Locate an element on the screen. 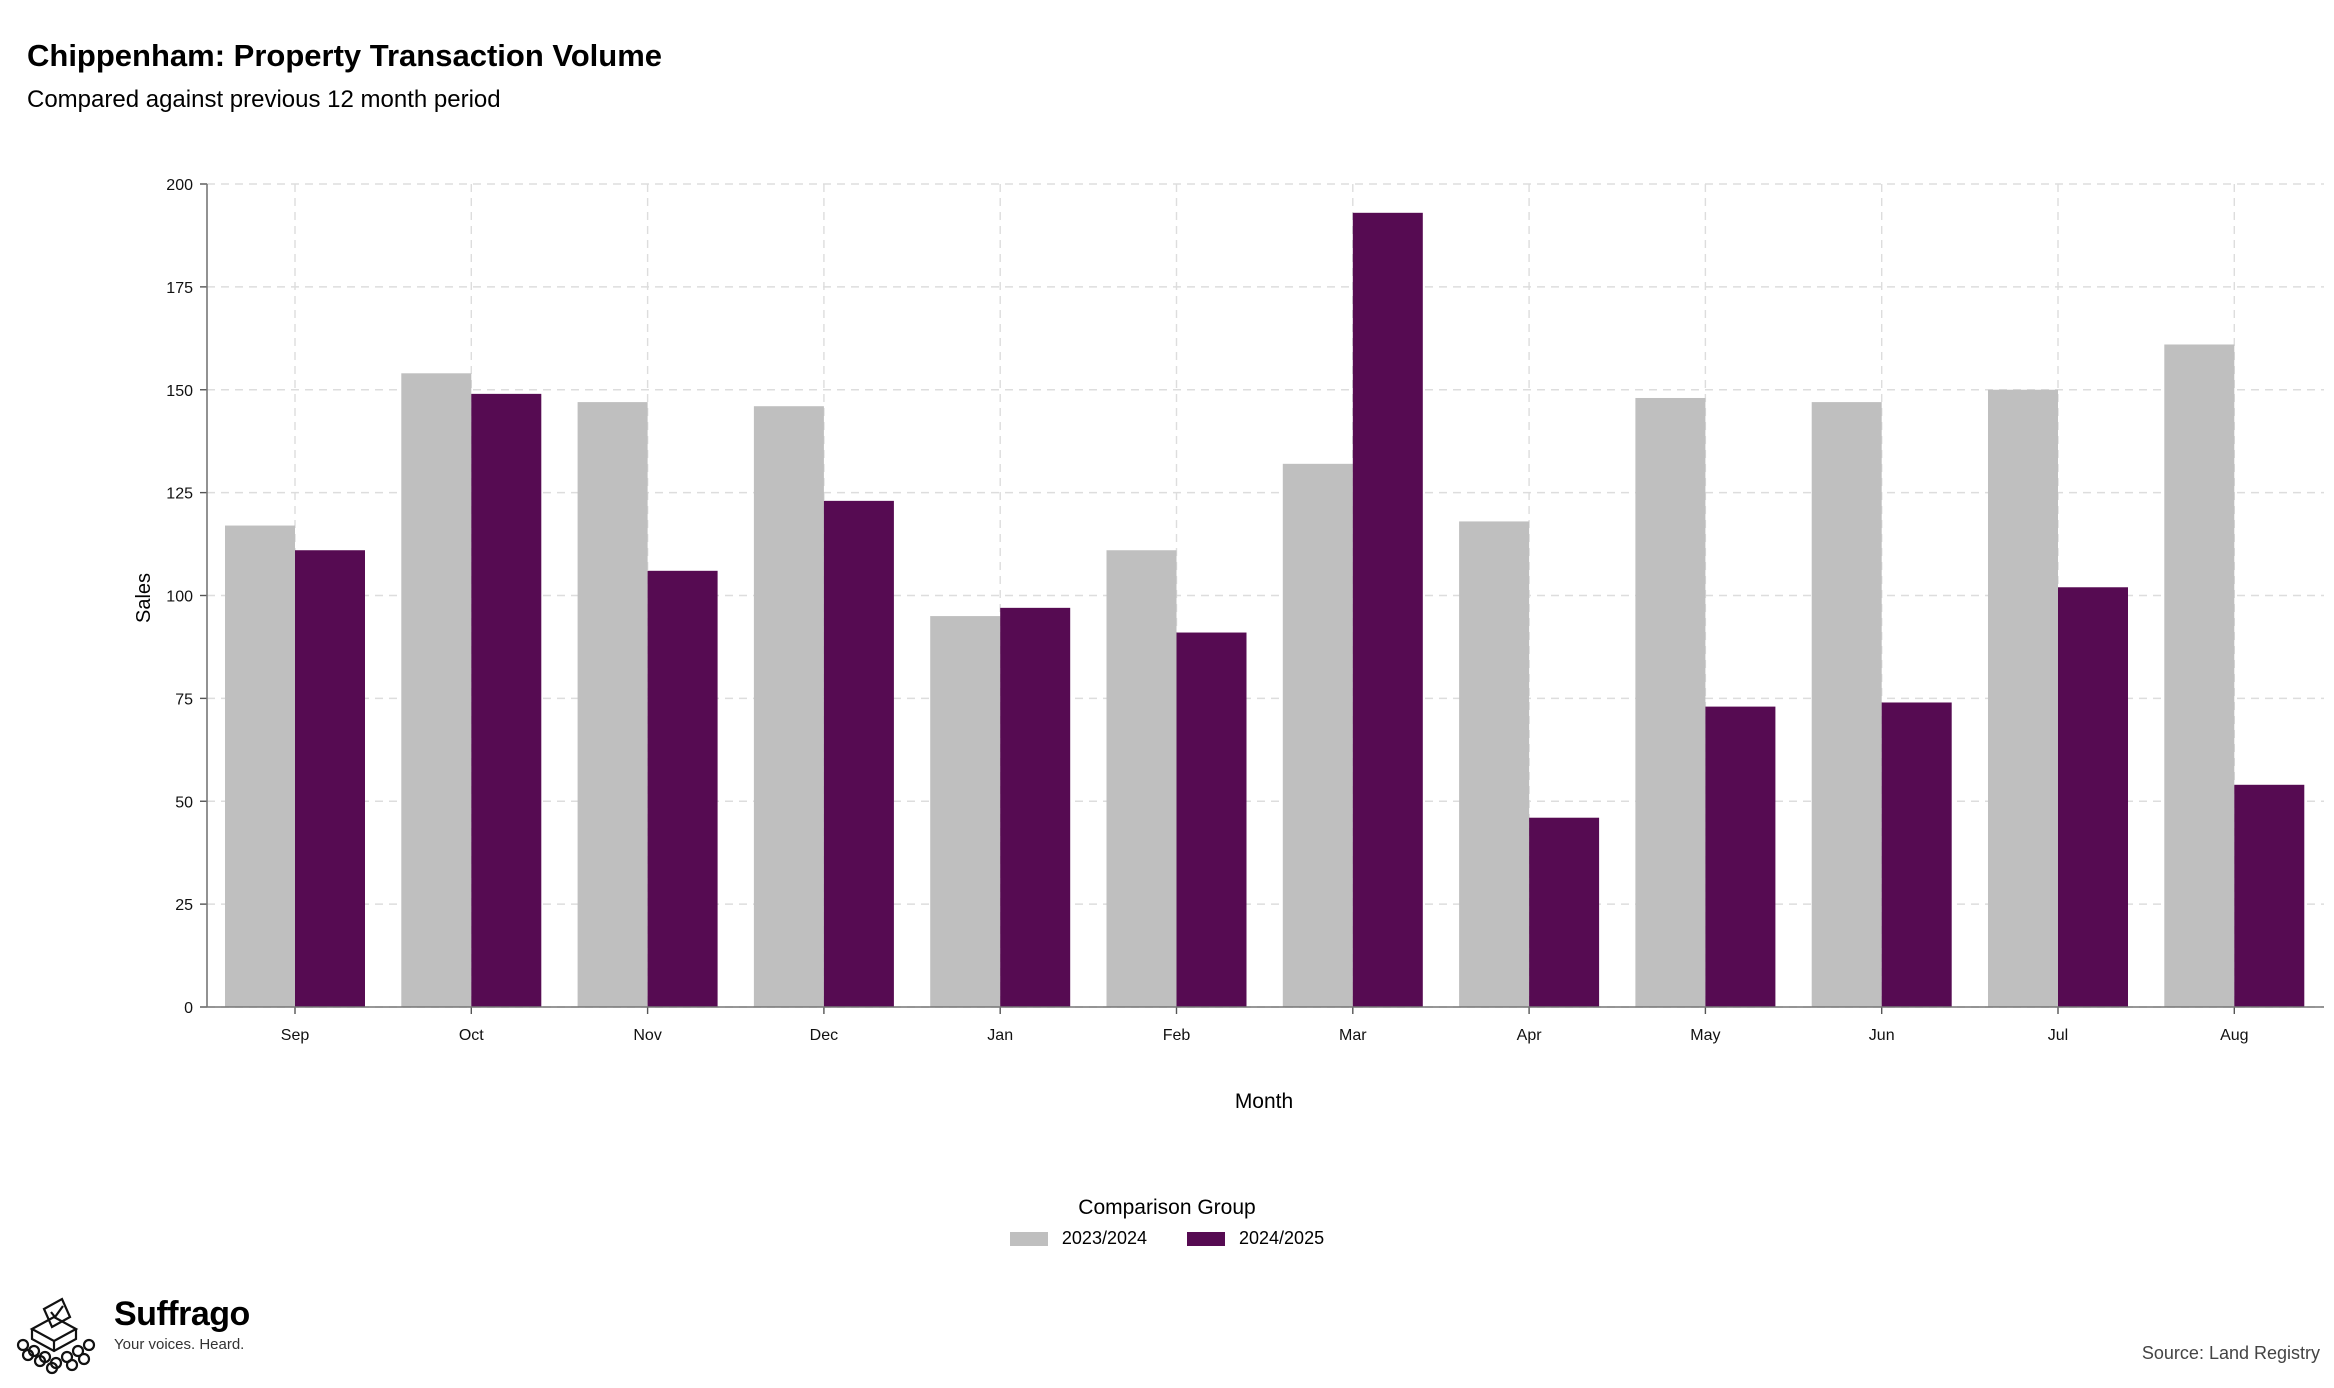 This screenshot has width=2334, height=1388. suffrago-logo: Suffrago Your voices. Heard. is located at coordinates (132, 1335).